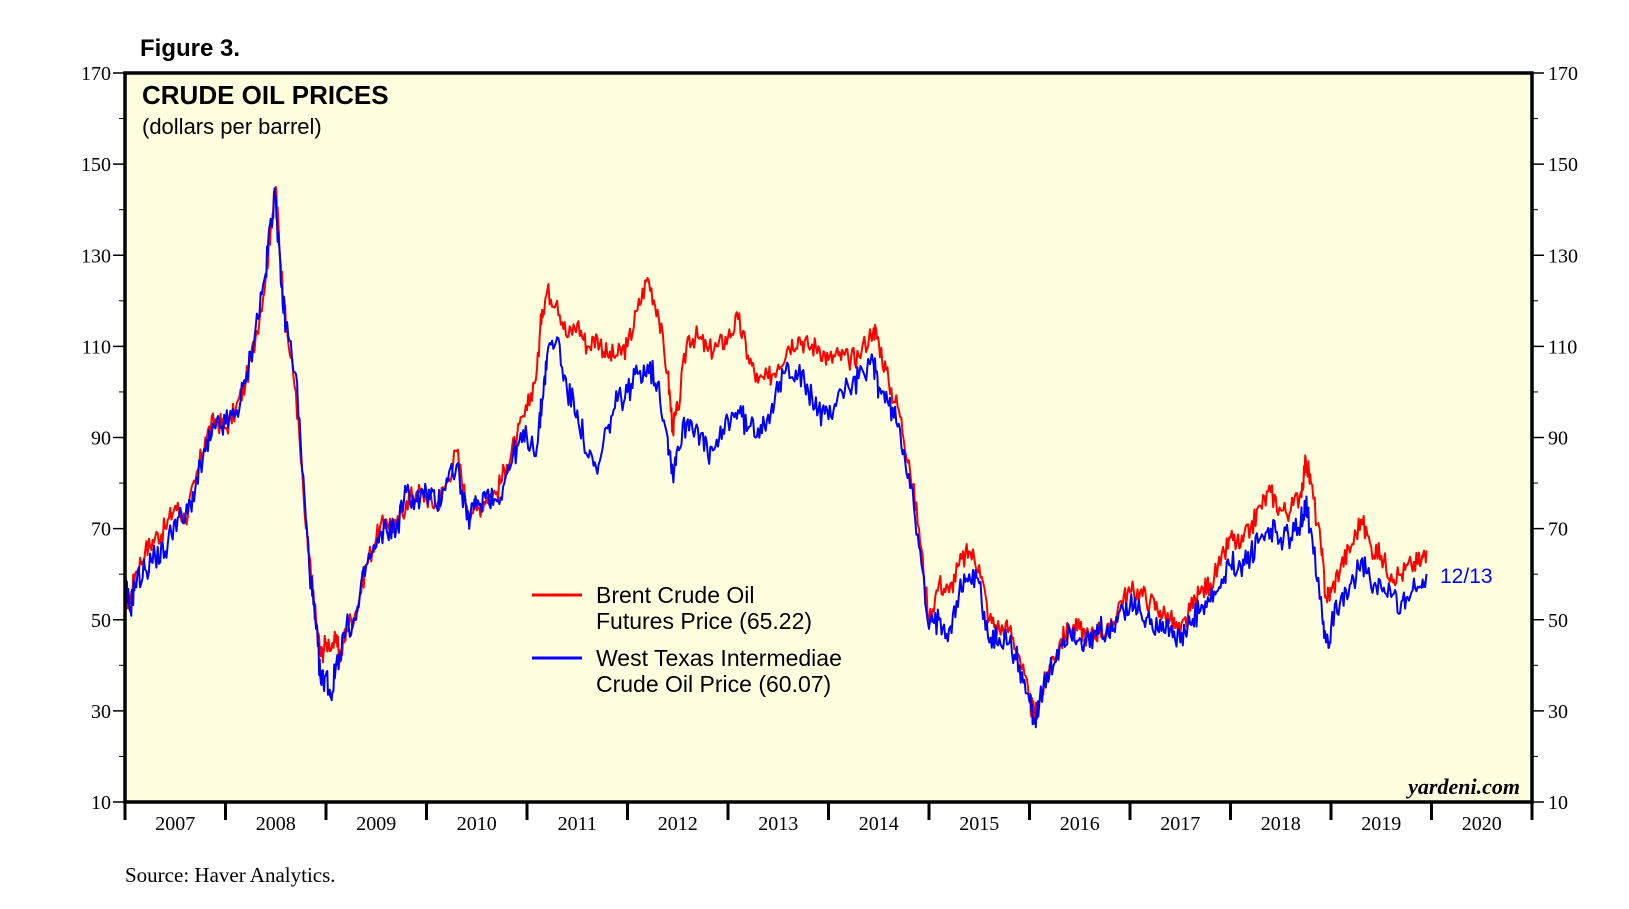  What do you see at coordinates (1180, 824) in the screenshot?
I see `x-tick-label: 2017` at bounding box center [1180, 824].